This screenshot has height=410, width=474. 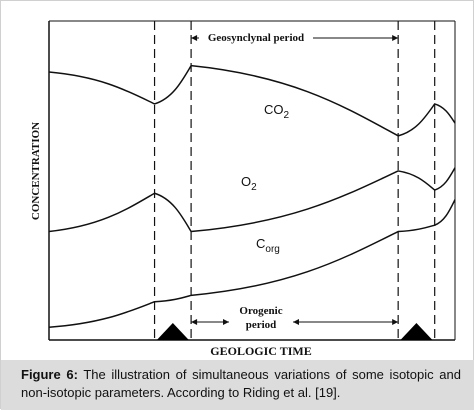 What do you see at coordinates (277, 111) in the screenshot?
I see `series-label-co2: CO2` at bounding box center [277, 111].